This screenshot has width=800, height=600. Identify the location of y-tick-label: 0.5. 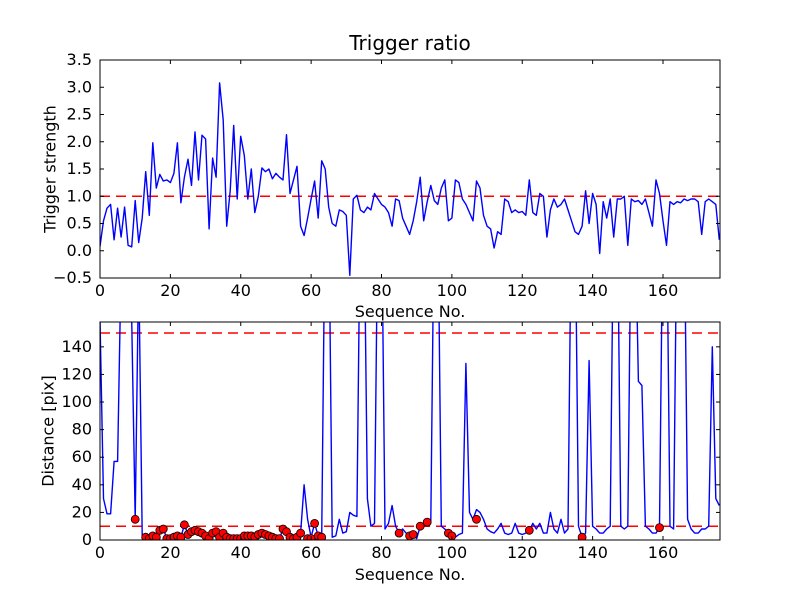
(79, 223).